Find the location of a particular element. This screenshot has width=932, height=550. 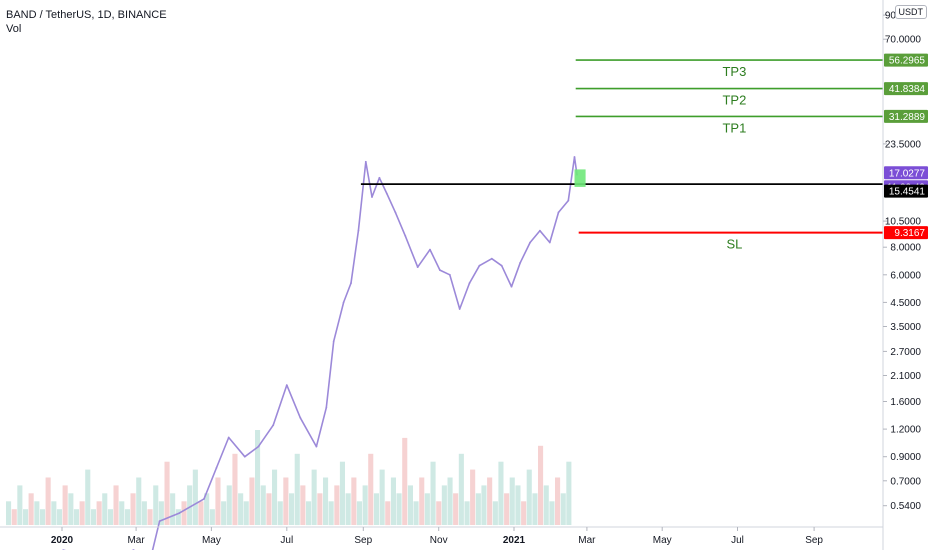

level-label-tp1: TP1 is located at coordinates (734, 127).